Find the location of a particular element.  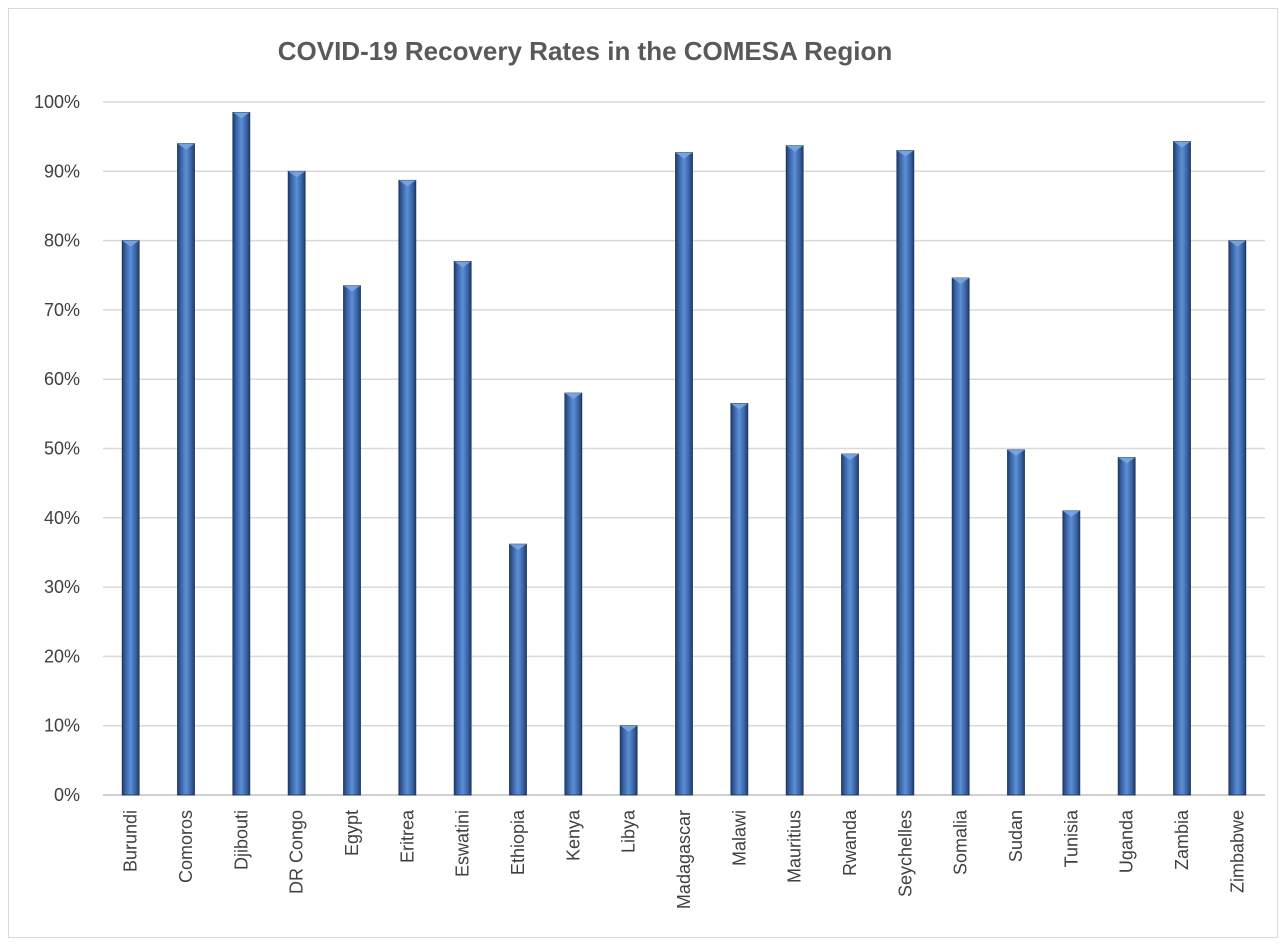

y-tick-label: 60% is located at coordinates (62, 379).